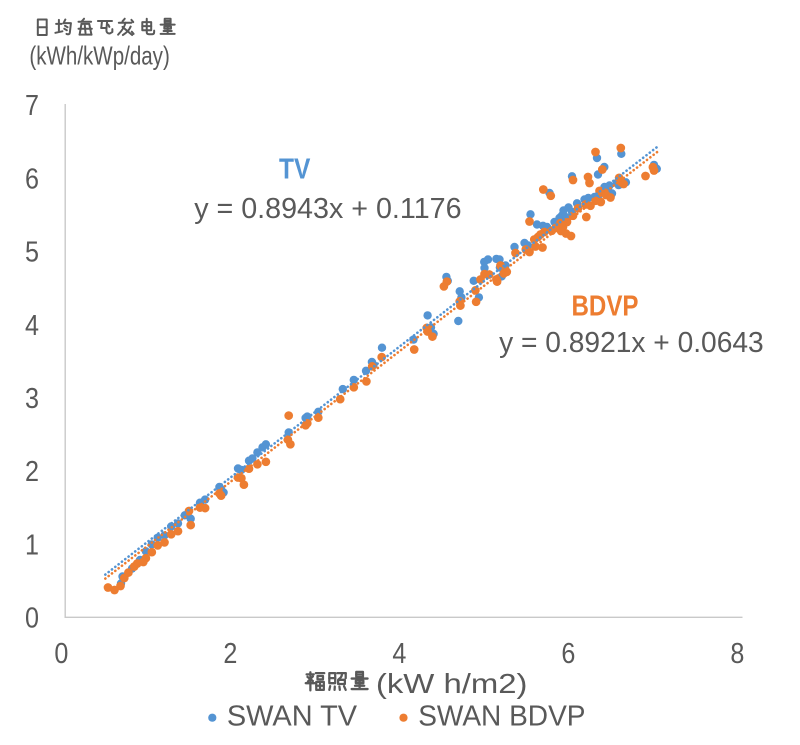 The image size is (800, 745). I want to click on svg-text: (kWh/kWp/day), so click(99, 56).